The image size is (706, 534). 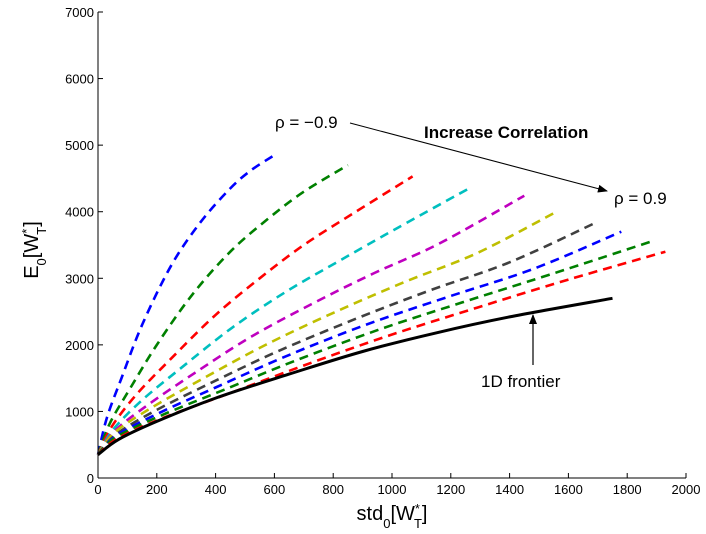 I want to click on annotation-rho-high: ρ = 0.9, so click(x=640, y=198).